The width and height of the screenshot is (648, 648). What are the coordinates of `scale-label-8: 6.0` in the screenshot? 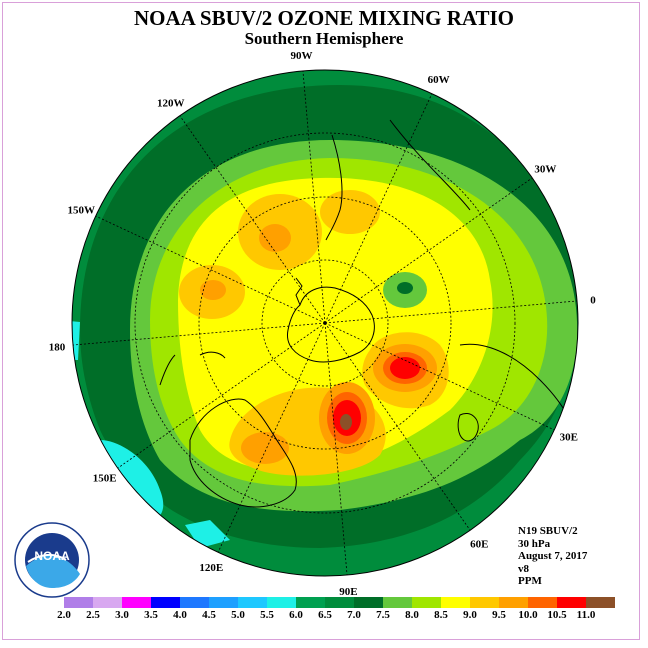 It's located at (296, 615).